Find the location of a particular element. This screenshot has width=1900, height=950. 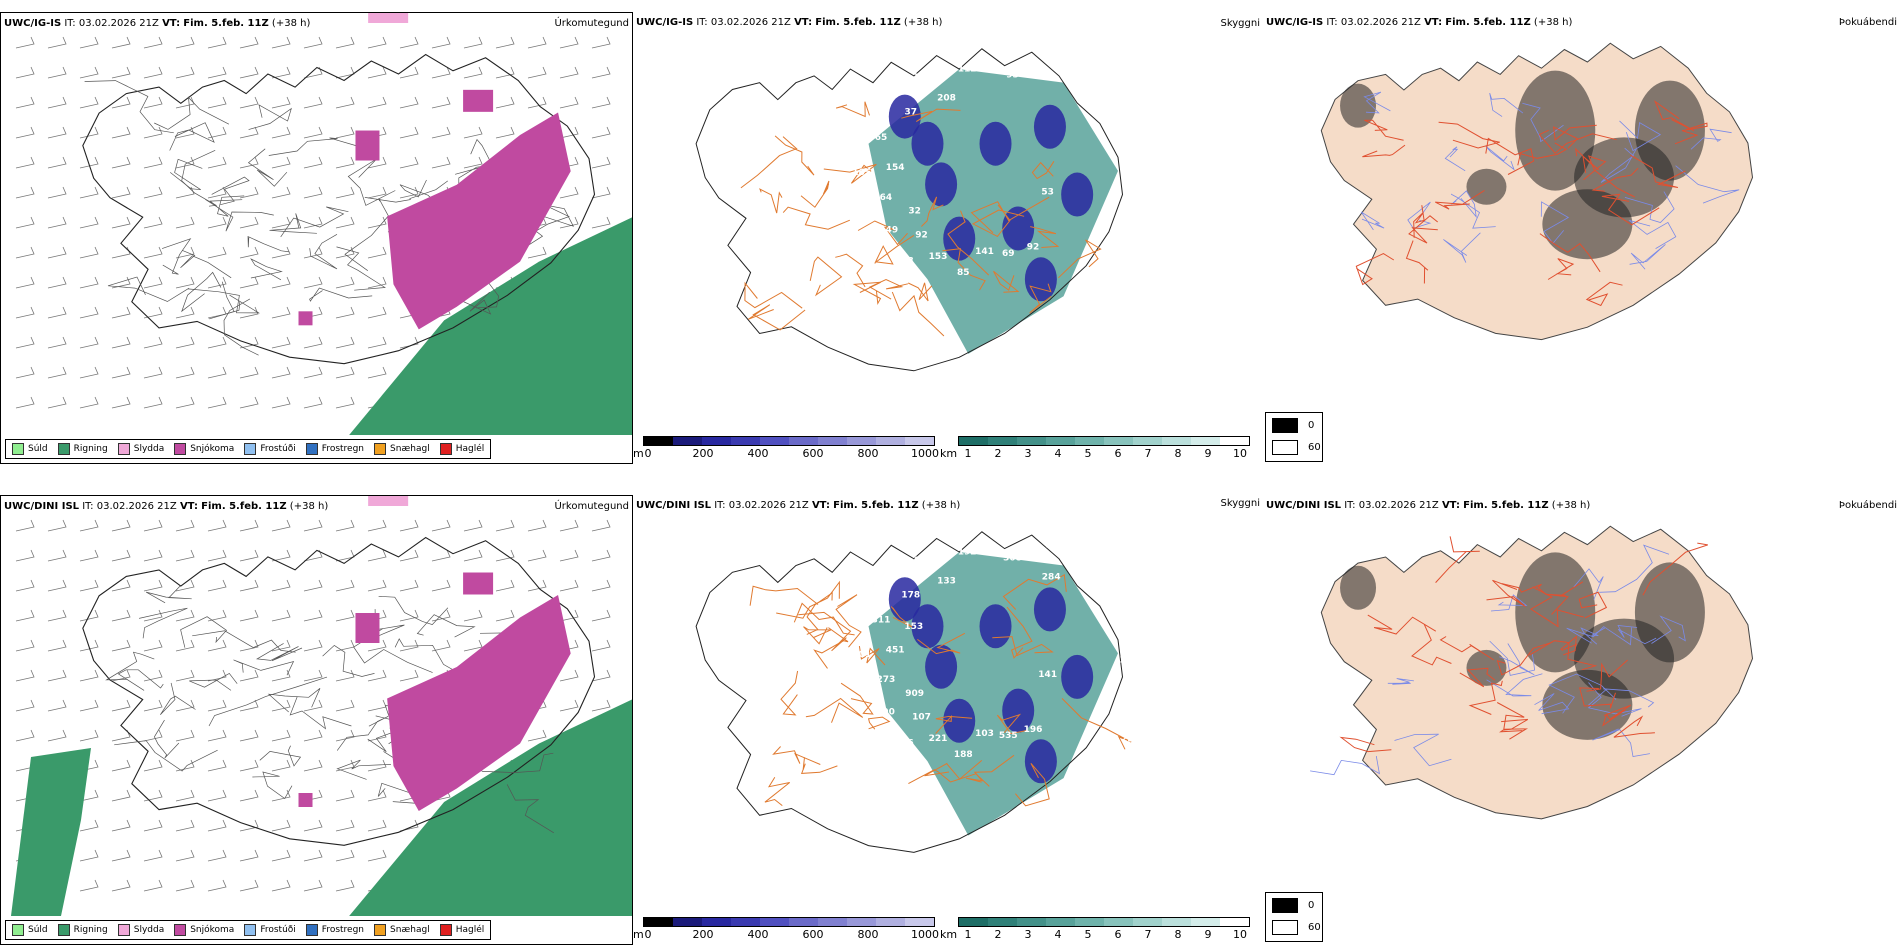

ceiling-value: 92 is located at coordinates (1033, 248).